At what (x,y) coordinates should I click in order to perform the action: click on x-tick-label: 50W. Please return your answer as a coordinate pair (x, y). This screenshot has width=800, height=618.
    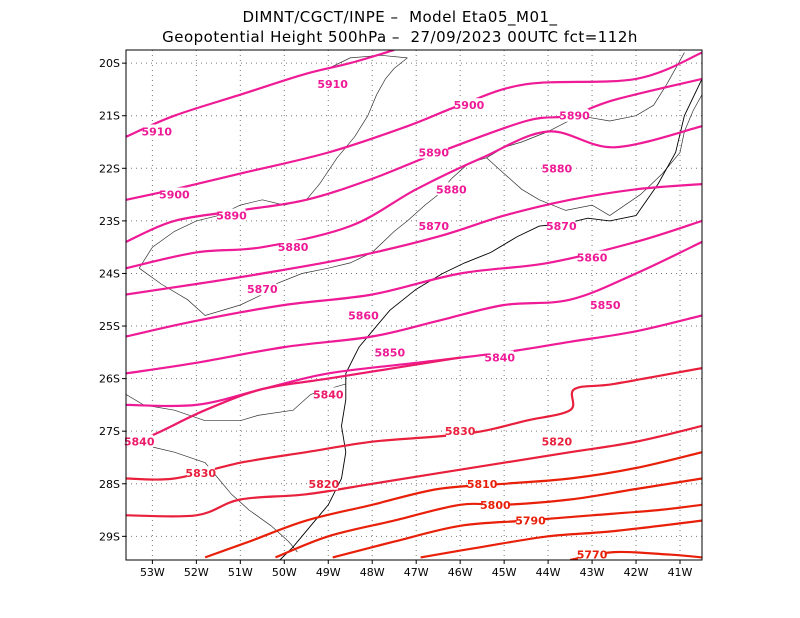
    Looking at the image, I should click on (284, 572).